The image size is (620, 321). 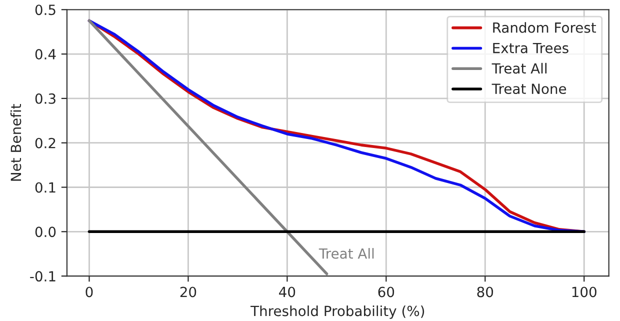 What do you see at coordinates (519, 68) in the screenshot?
I see `legend-label: Treat All` at bounding box center [519, 68].